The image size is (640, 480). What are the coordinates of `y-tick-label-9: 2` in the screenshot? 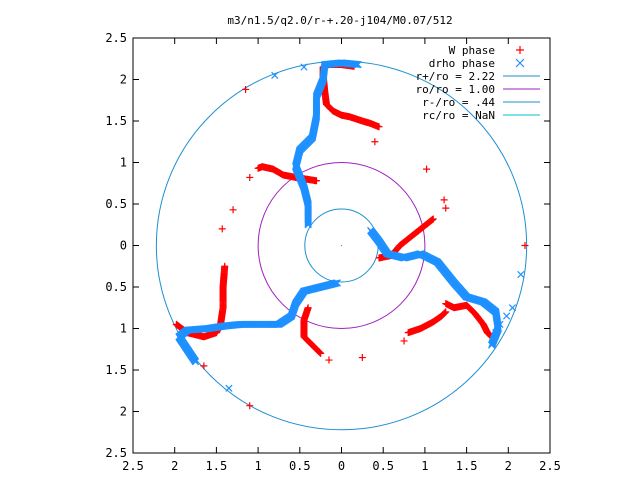 It's located at (123, 412).